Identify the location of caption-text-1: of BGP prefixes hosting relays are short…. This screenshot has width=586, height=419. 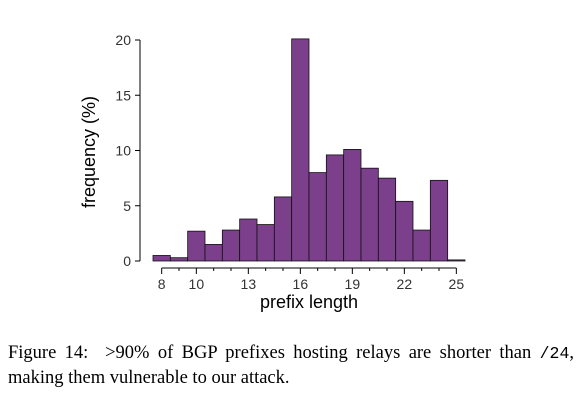
(344, 353).